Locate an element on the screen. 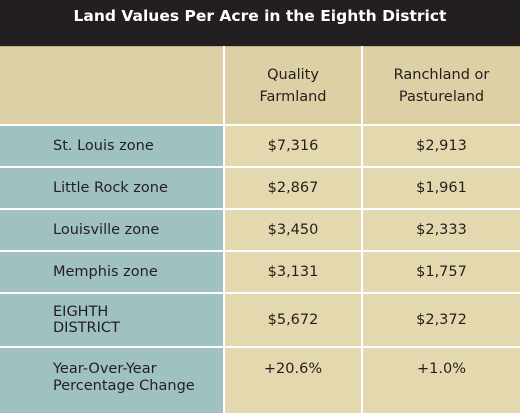 Image resolution: width=520 pixels, height=415 pixels. header-ranchland-line-1: Ranchland or is located at coordinates (441, 74).